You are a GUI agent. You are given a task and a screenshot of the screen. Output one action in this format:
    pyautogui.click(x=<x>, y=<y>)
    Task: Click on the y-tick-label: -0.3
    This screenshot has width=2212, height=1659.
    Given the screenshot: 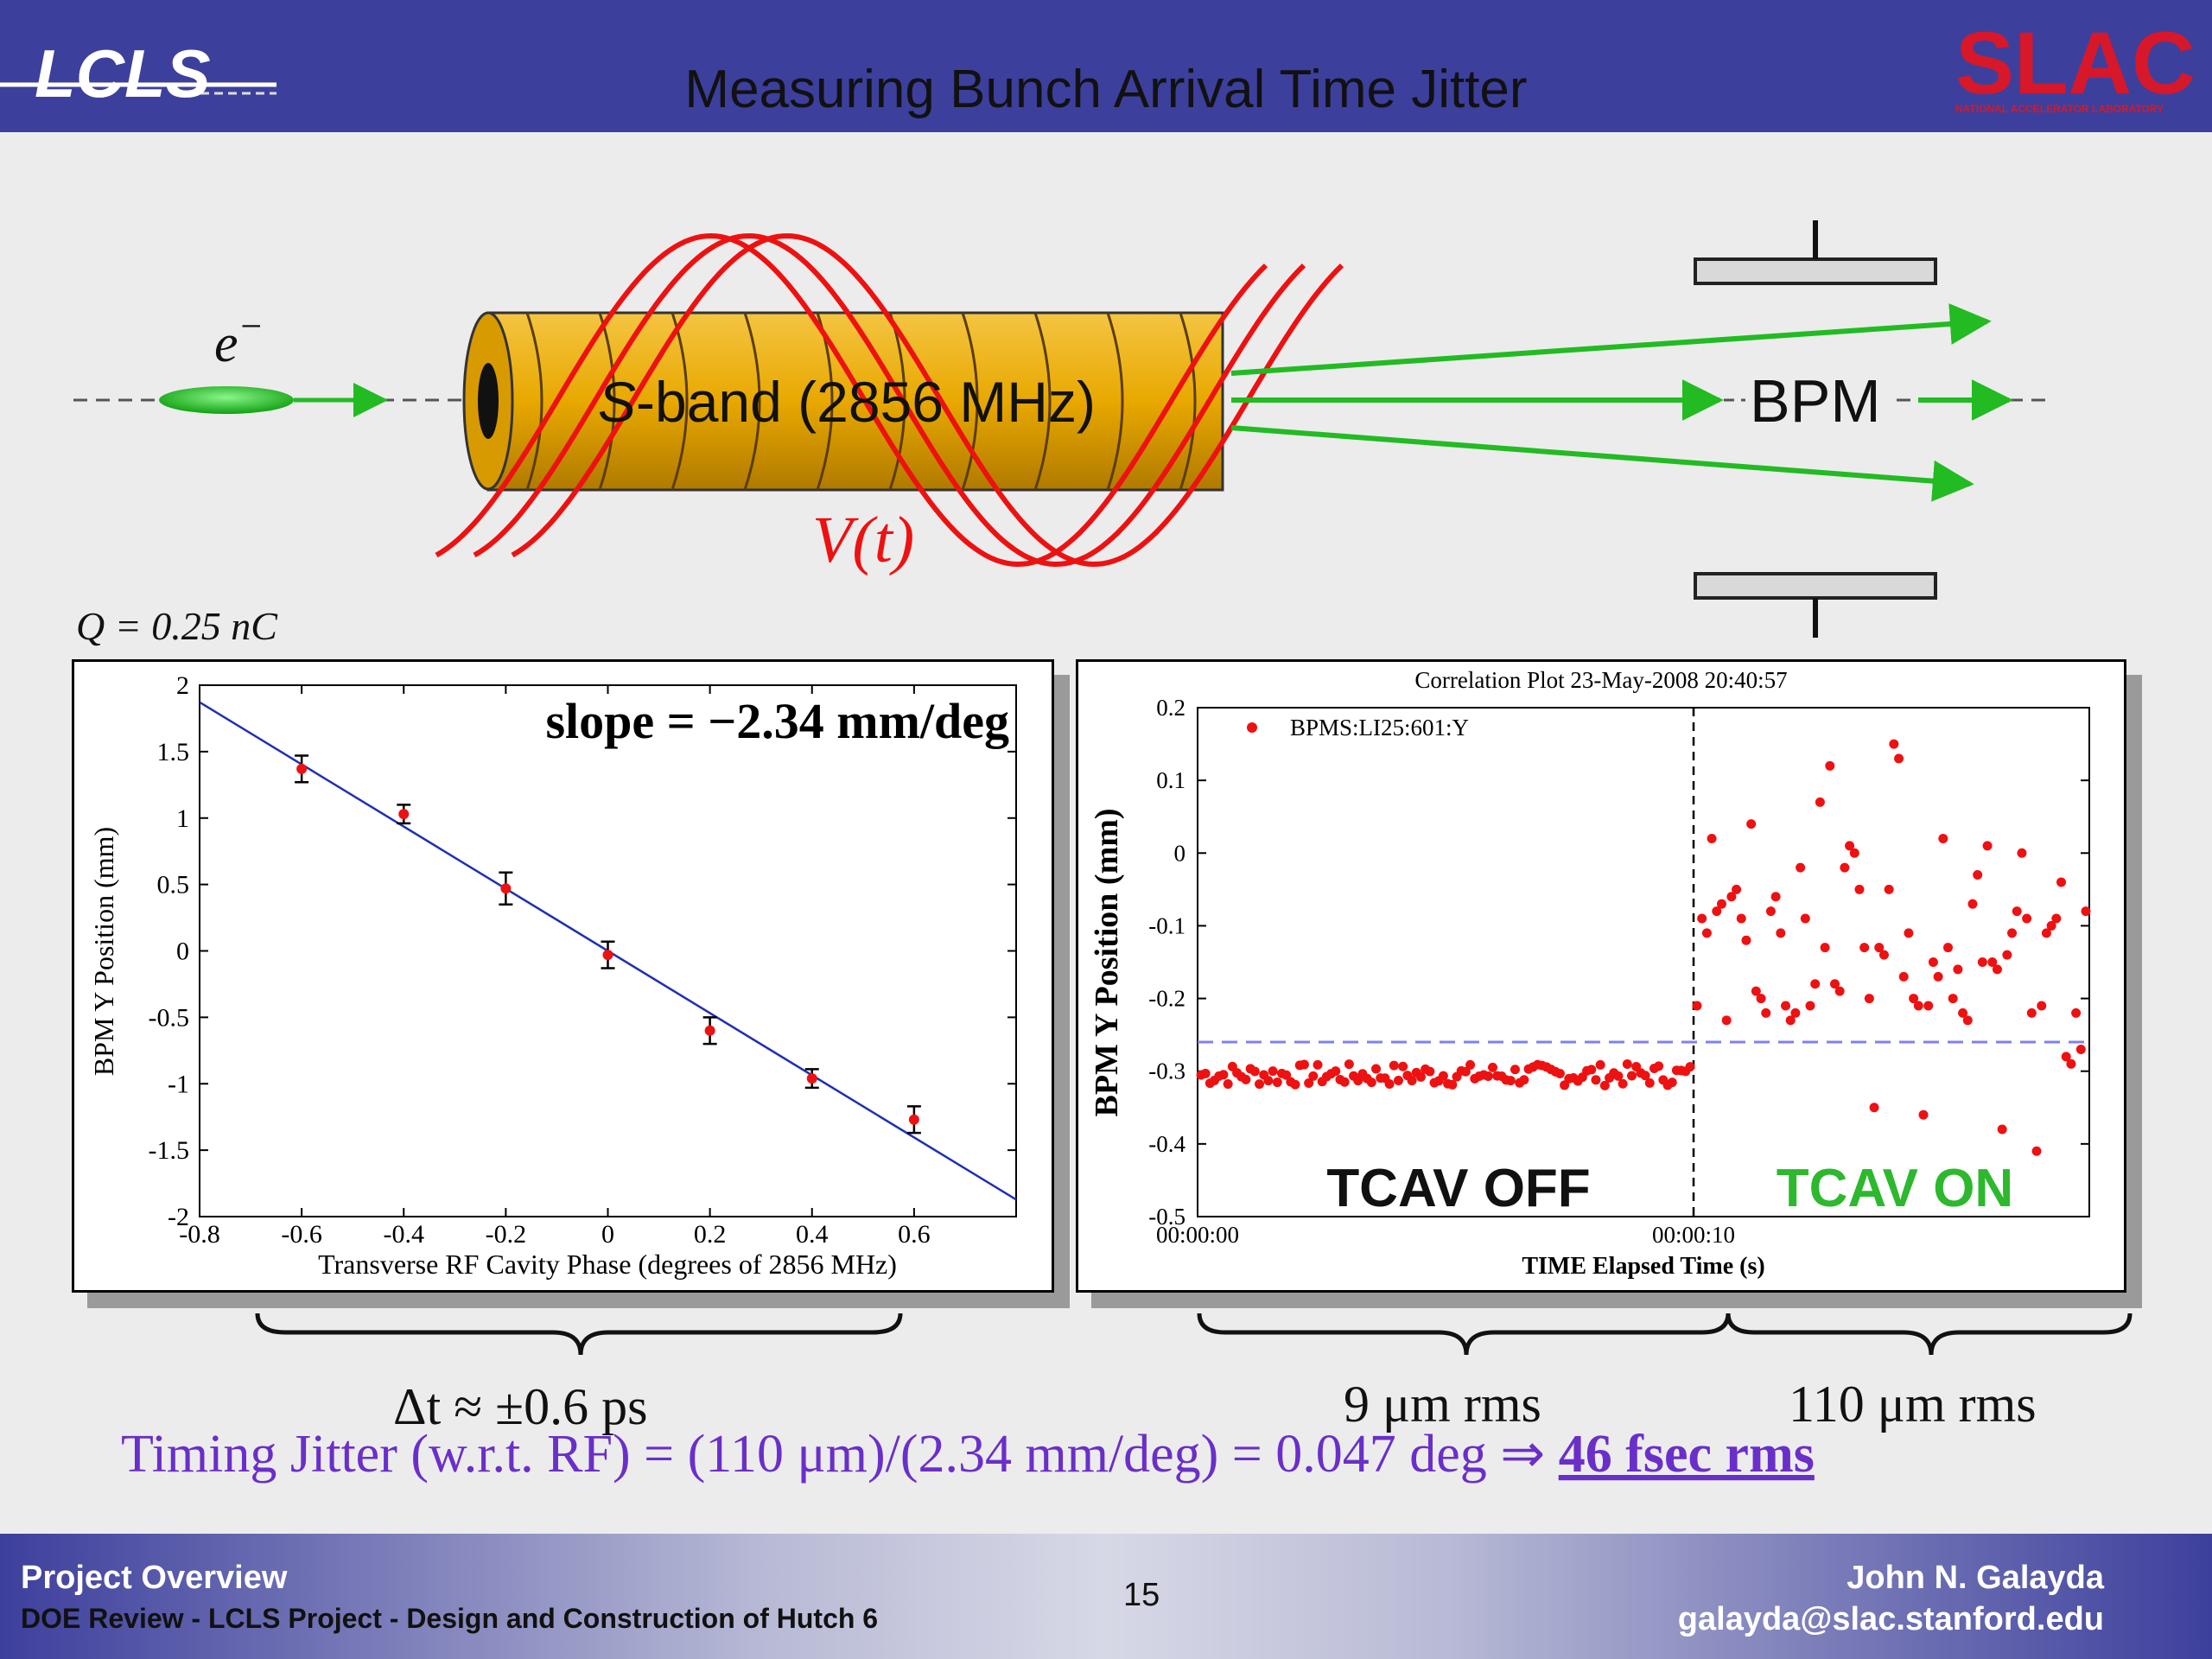 What is the action you would take?
    pyautogui.click(x=1166, y=1071)
    